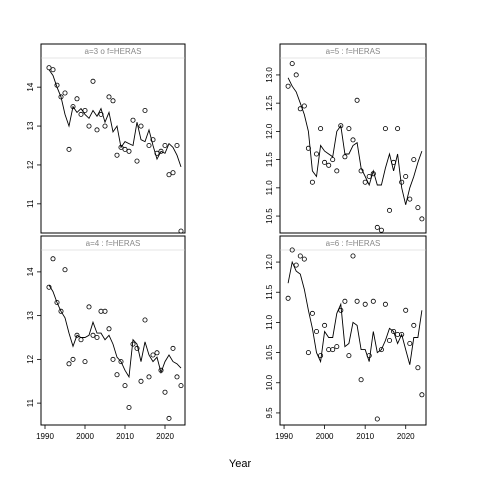  What do you see at coordinates (325, 436) in the screenshot?
I see `x-tick-label: 2000` at bounding box center [325, 436].